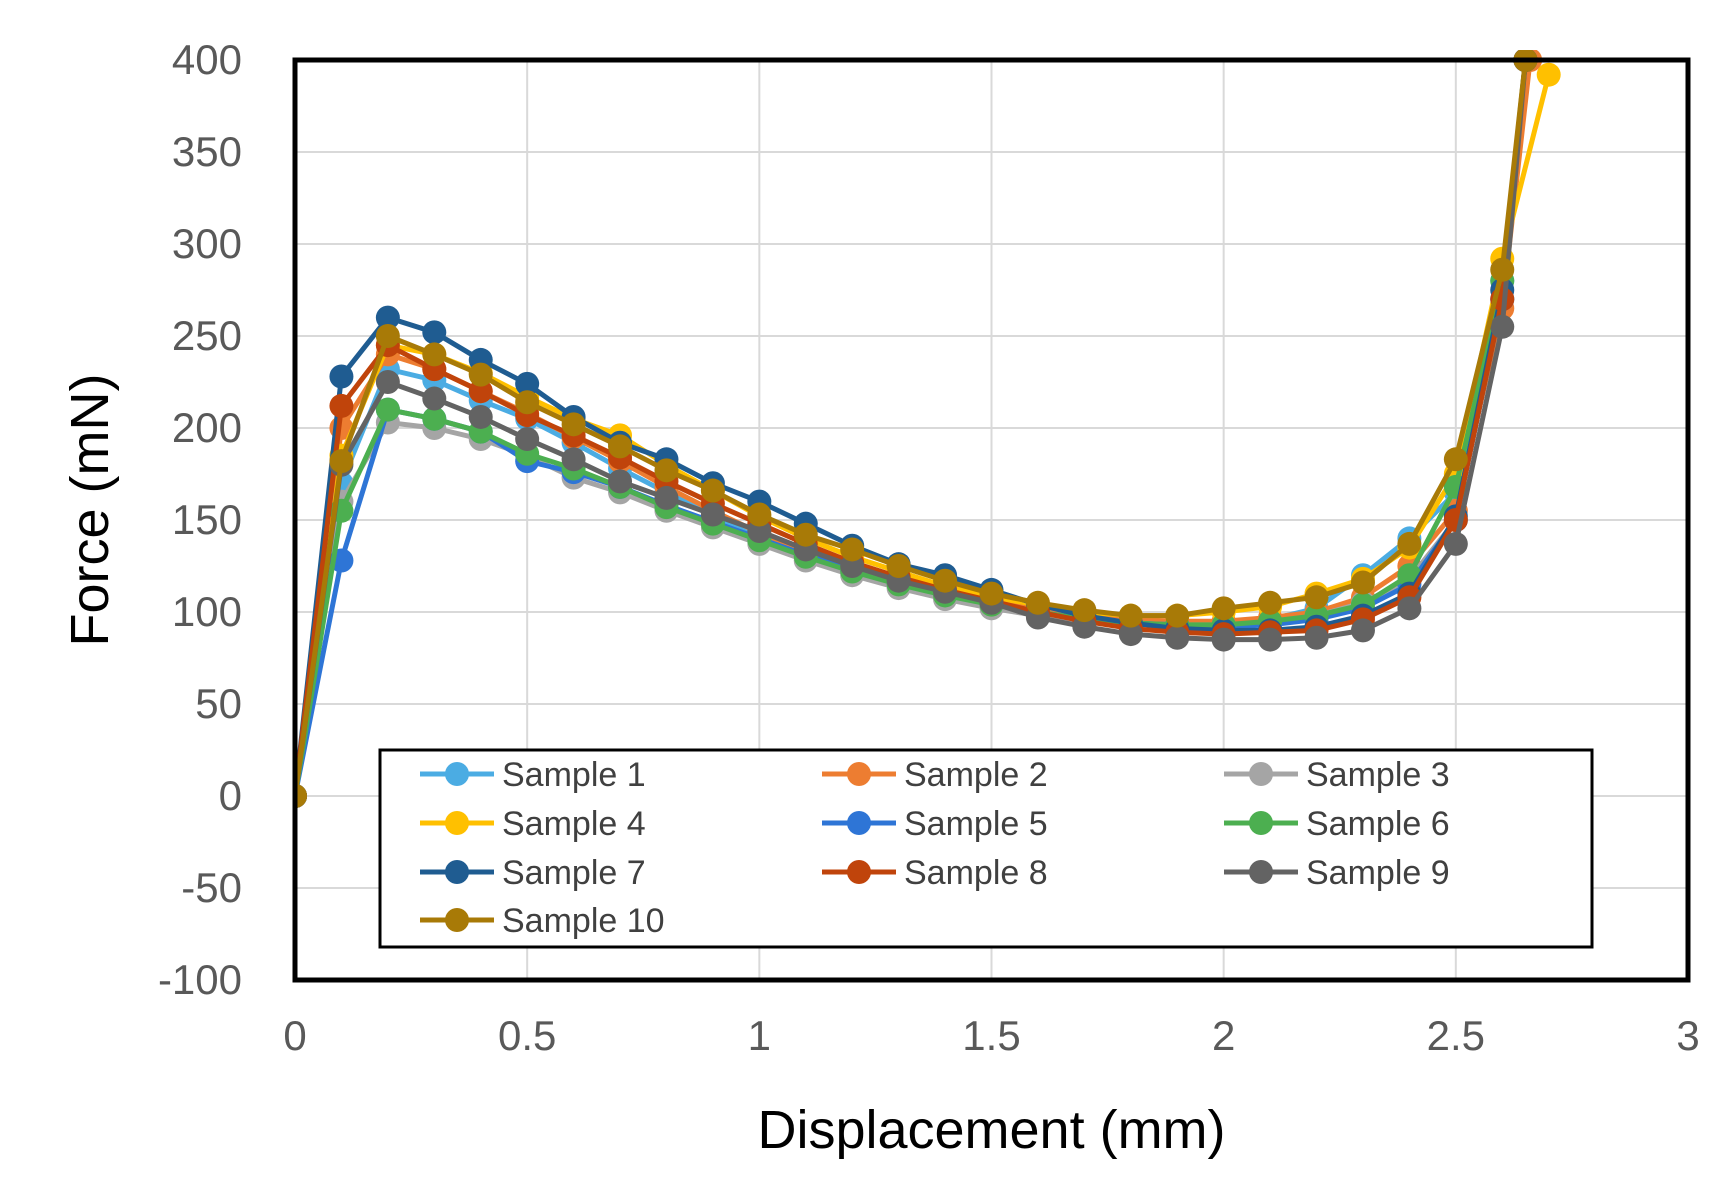 This screenshot has width=1731, height=1199. Describe the element at coordinates (218, 703) in the screenshot. I see `y-tick-label: 50` at that location.